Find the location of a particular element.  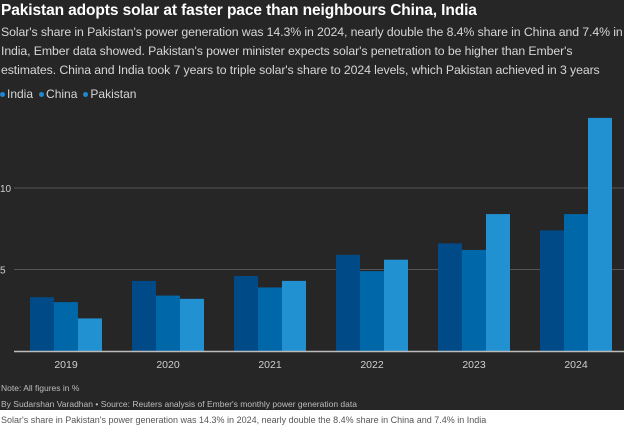

legend-item-pakistan: Pakistan is located at coordinates (109, 94).